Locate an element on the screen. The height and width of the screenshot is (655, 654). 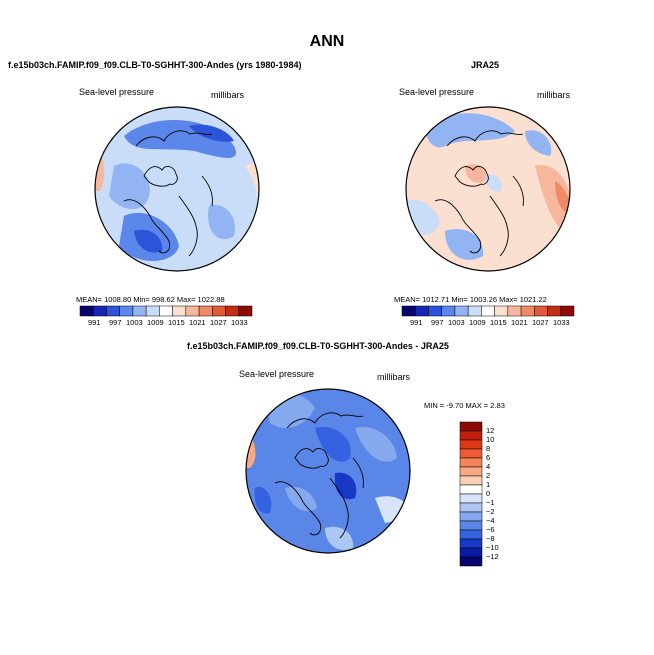
colorbar-tick-label: 0 is located at coordinates (488, 493).